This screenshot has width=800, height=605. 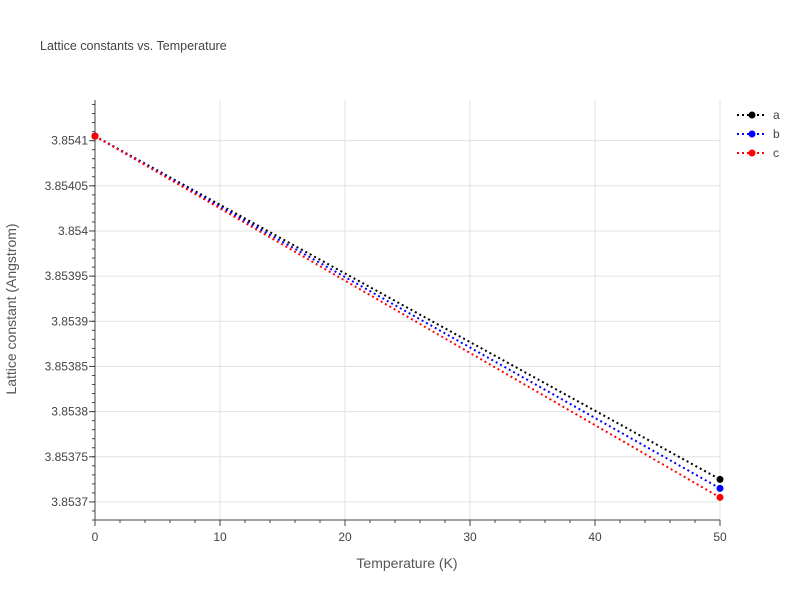 I want to click on legend-marker-a, so click(x=752, y=115).